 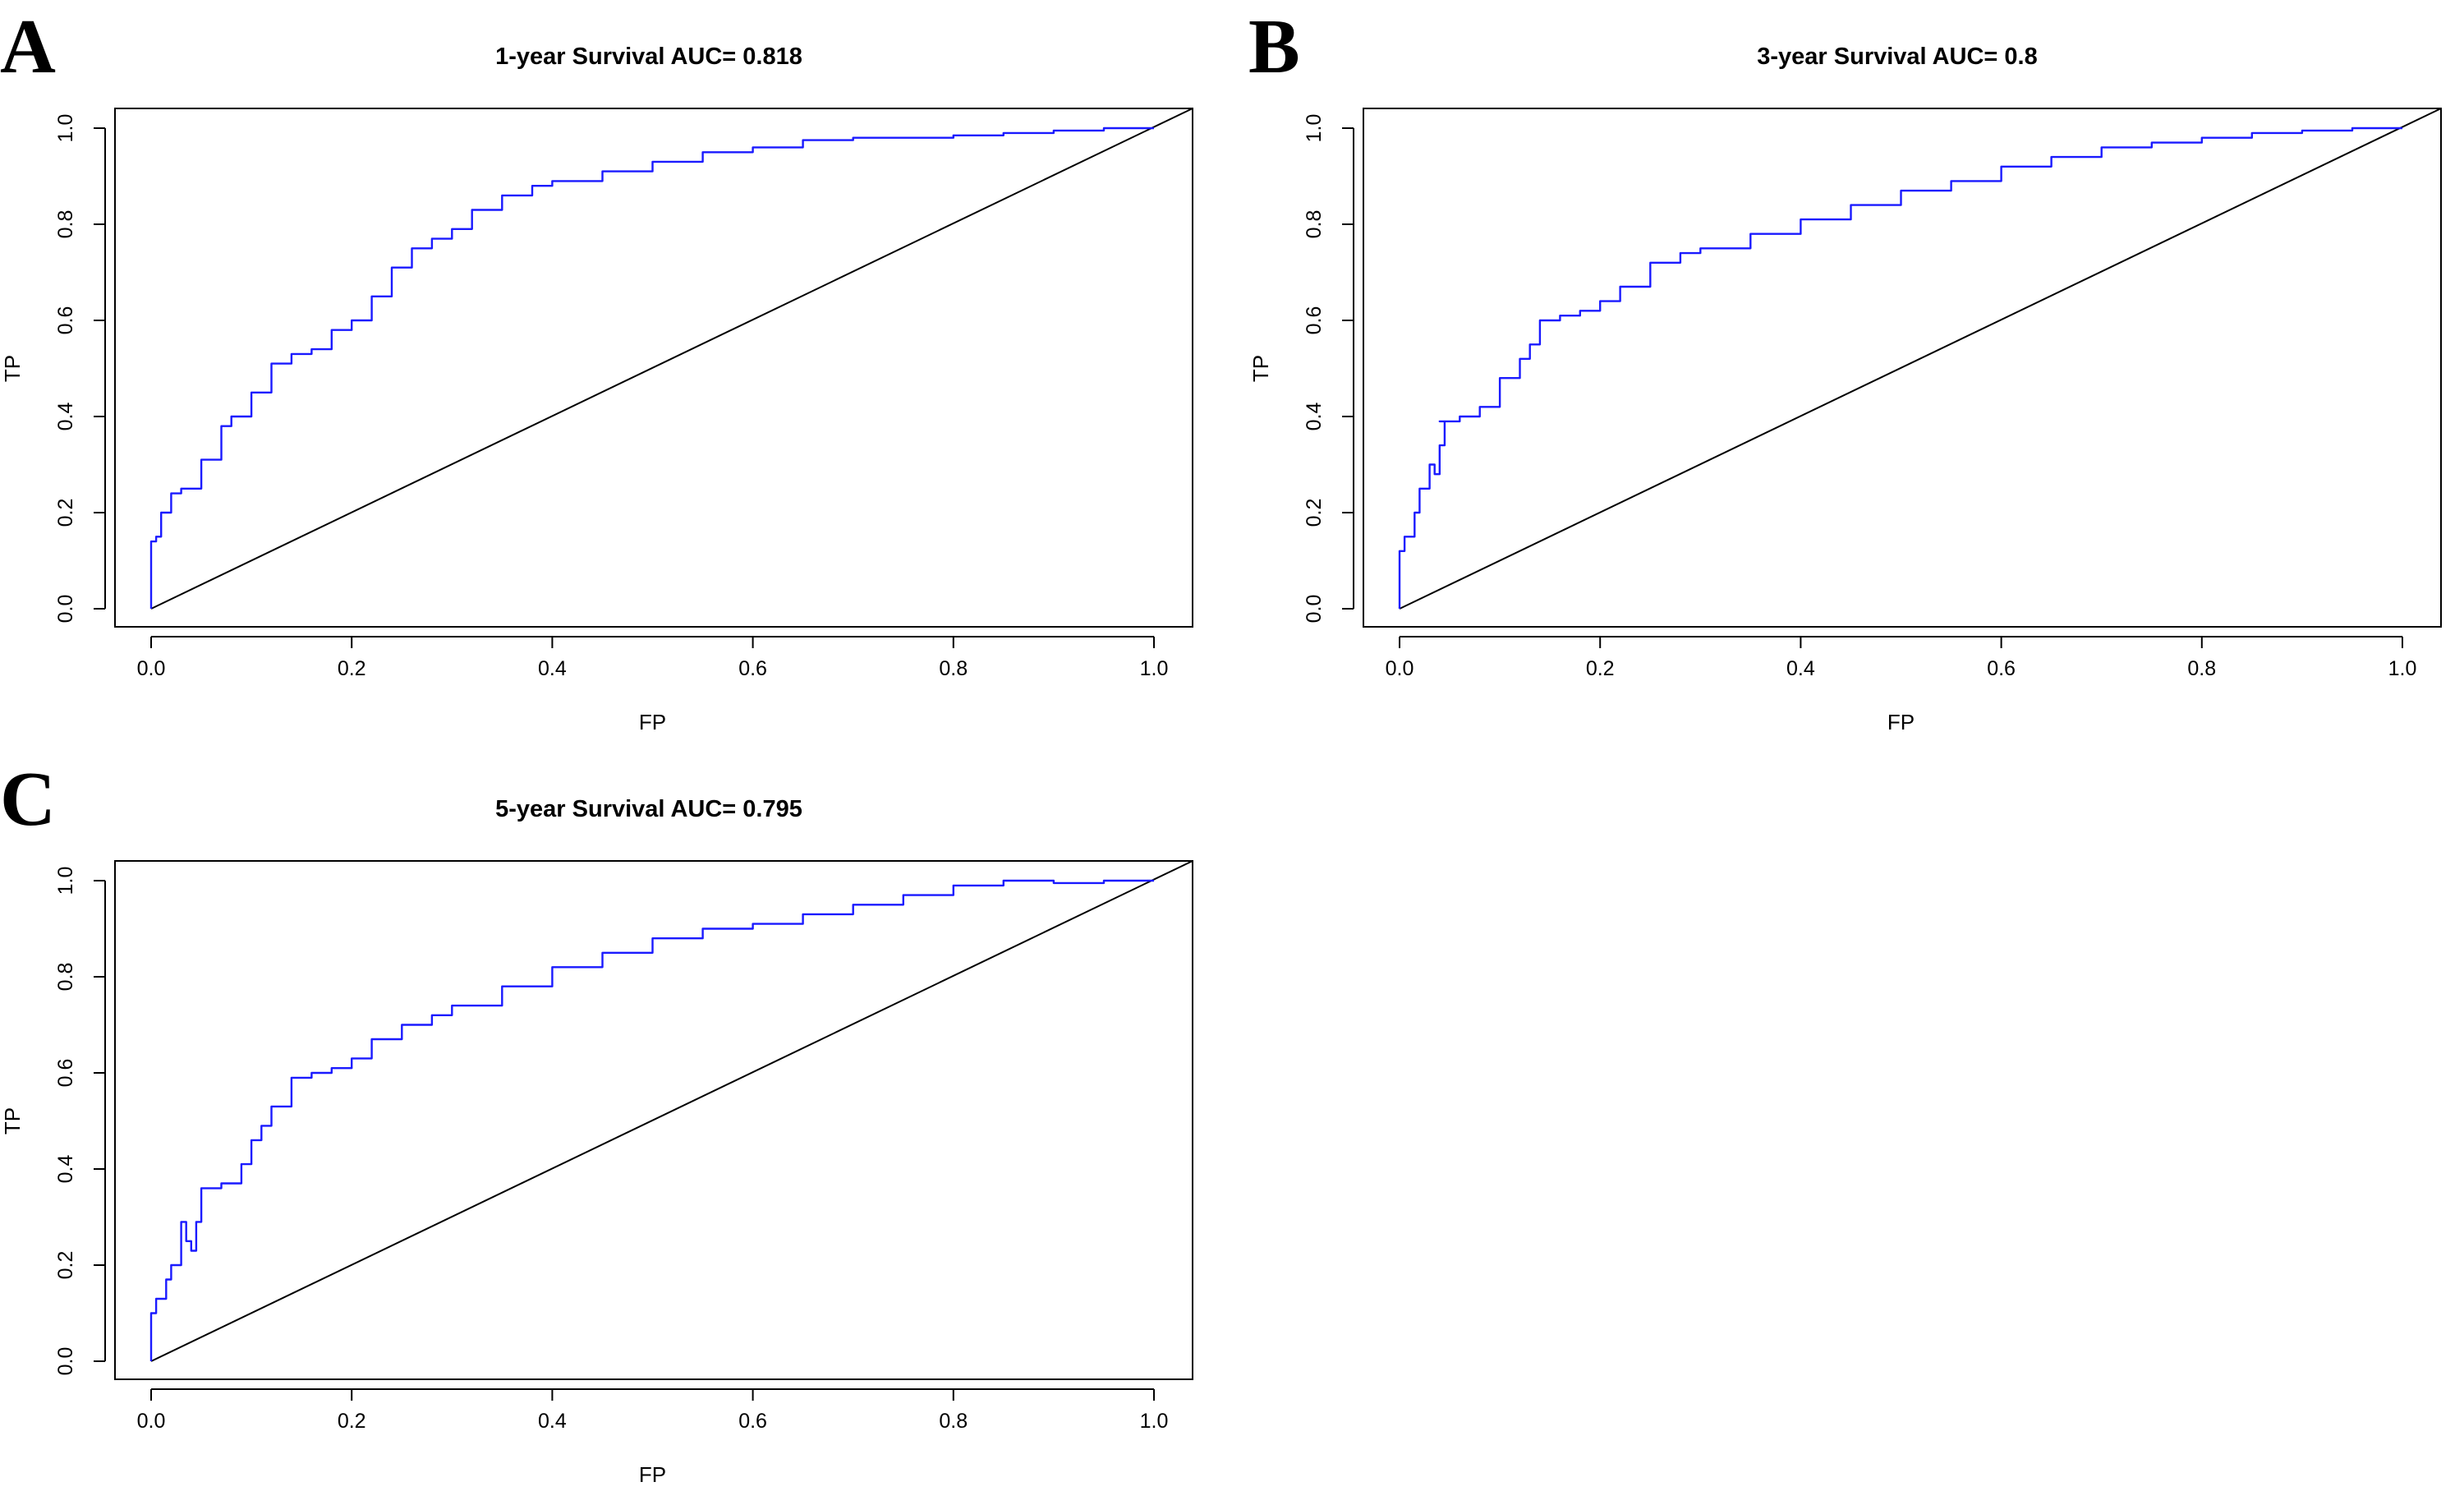 I want to click on chart-title-c: 5-year Survival AUC= 0.795, so click(x=648, y=809).